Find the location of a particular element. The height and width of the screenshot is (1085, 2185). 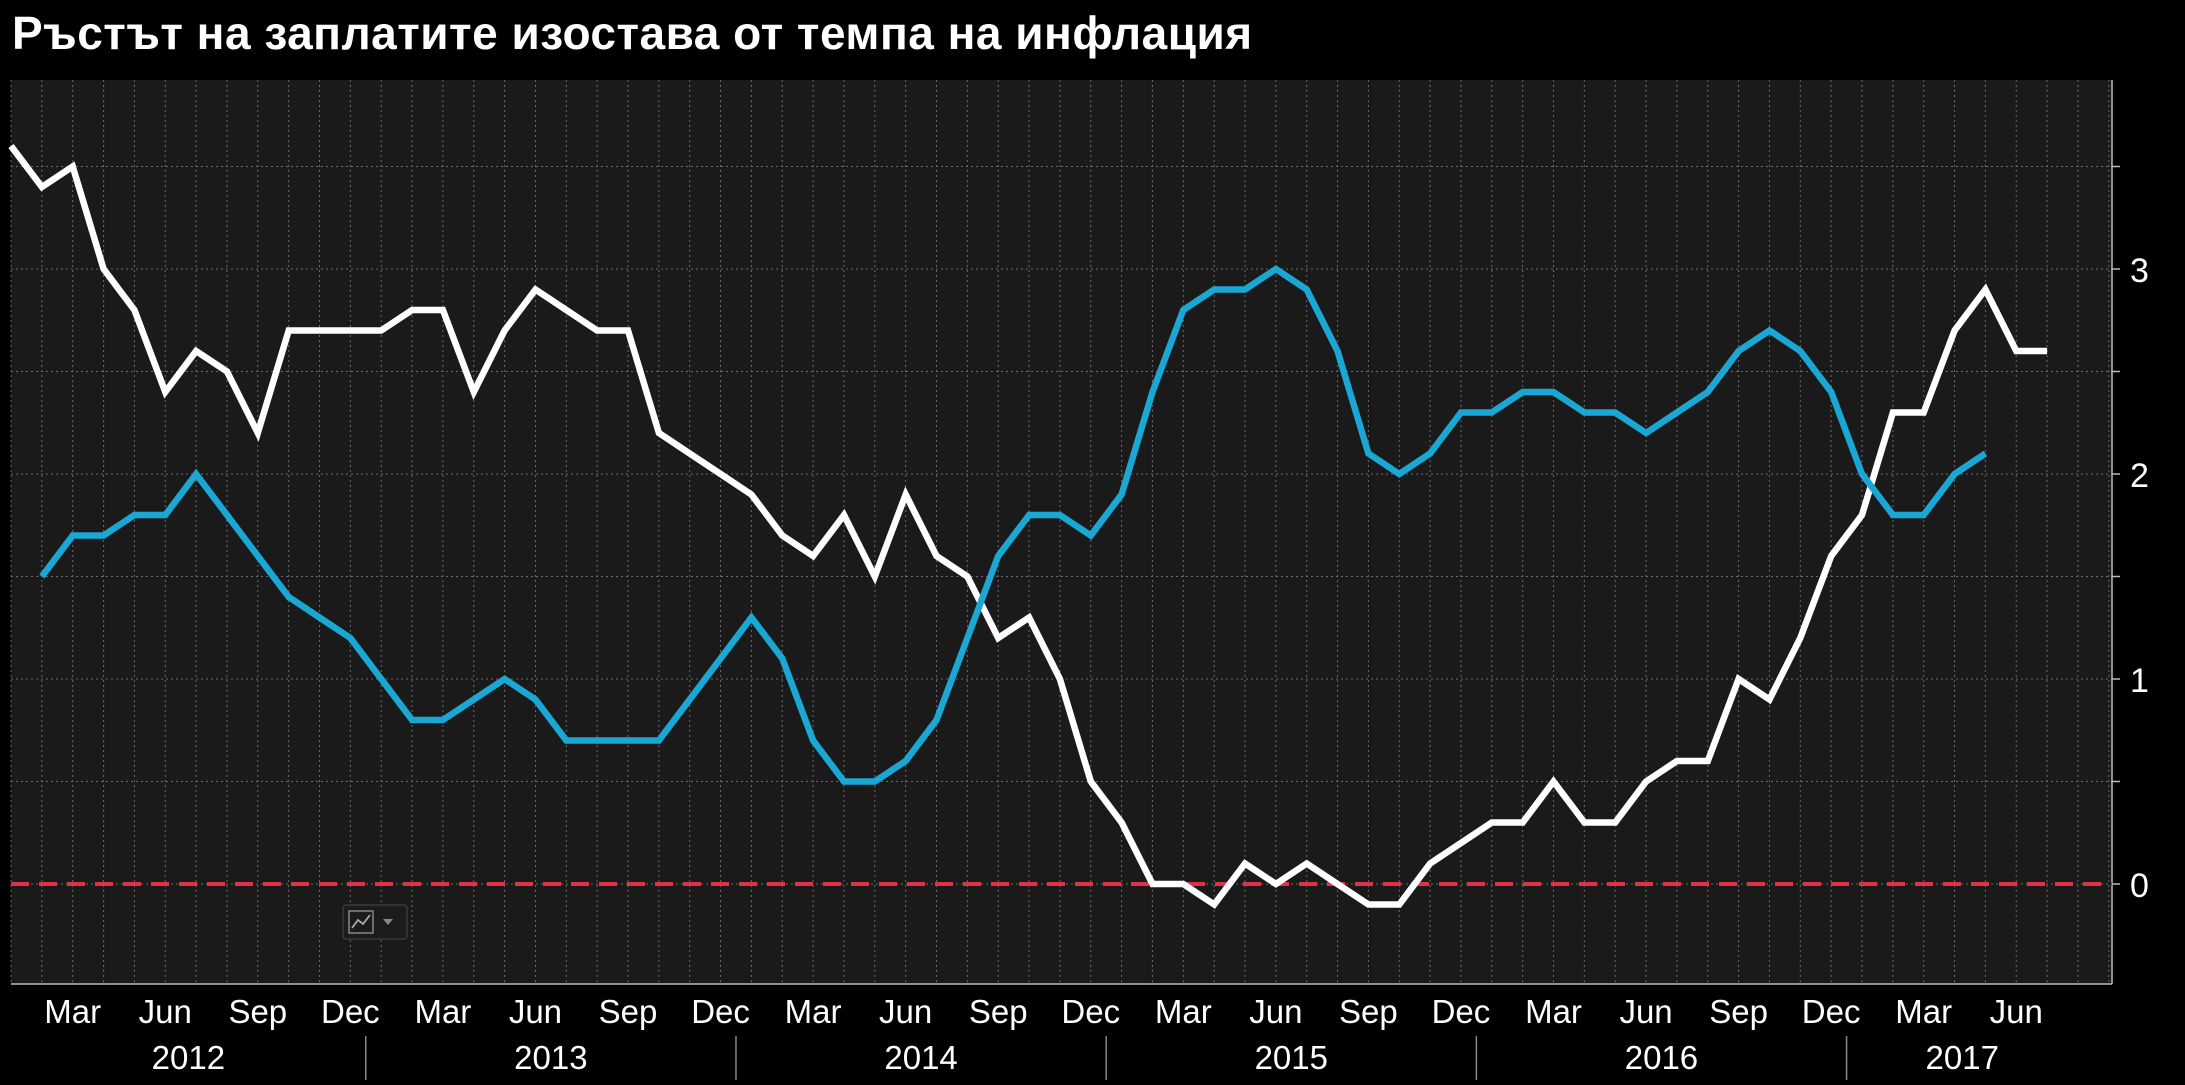

y-axis: 0 1 2 3 is located at coordinates (2130, 532).